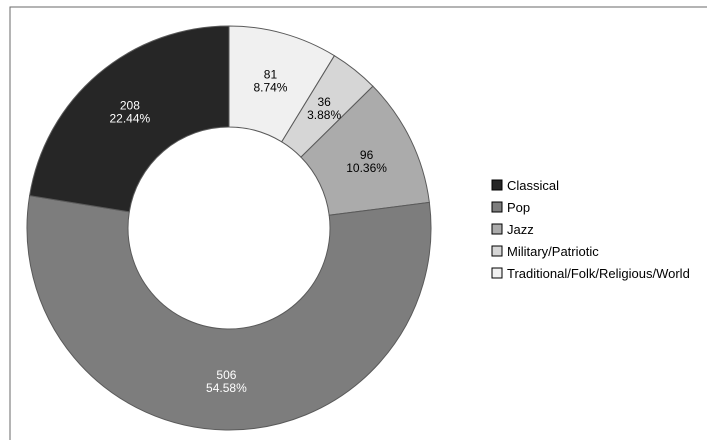  What do you see at coordinates (271, 75) in the screenshot?
I see `slice-value-label-traditional-folk-religious-world: 81` at bounding box center [271, 75].